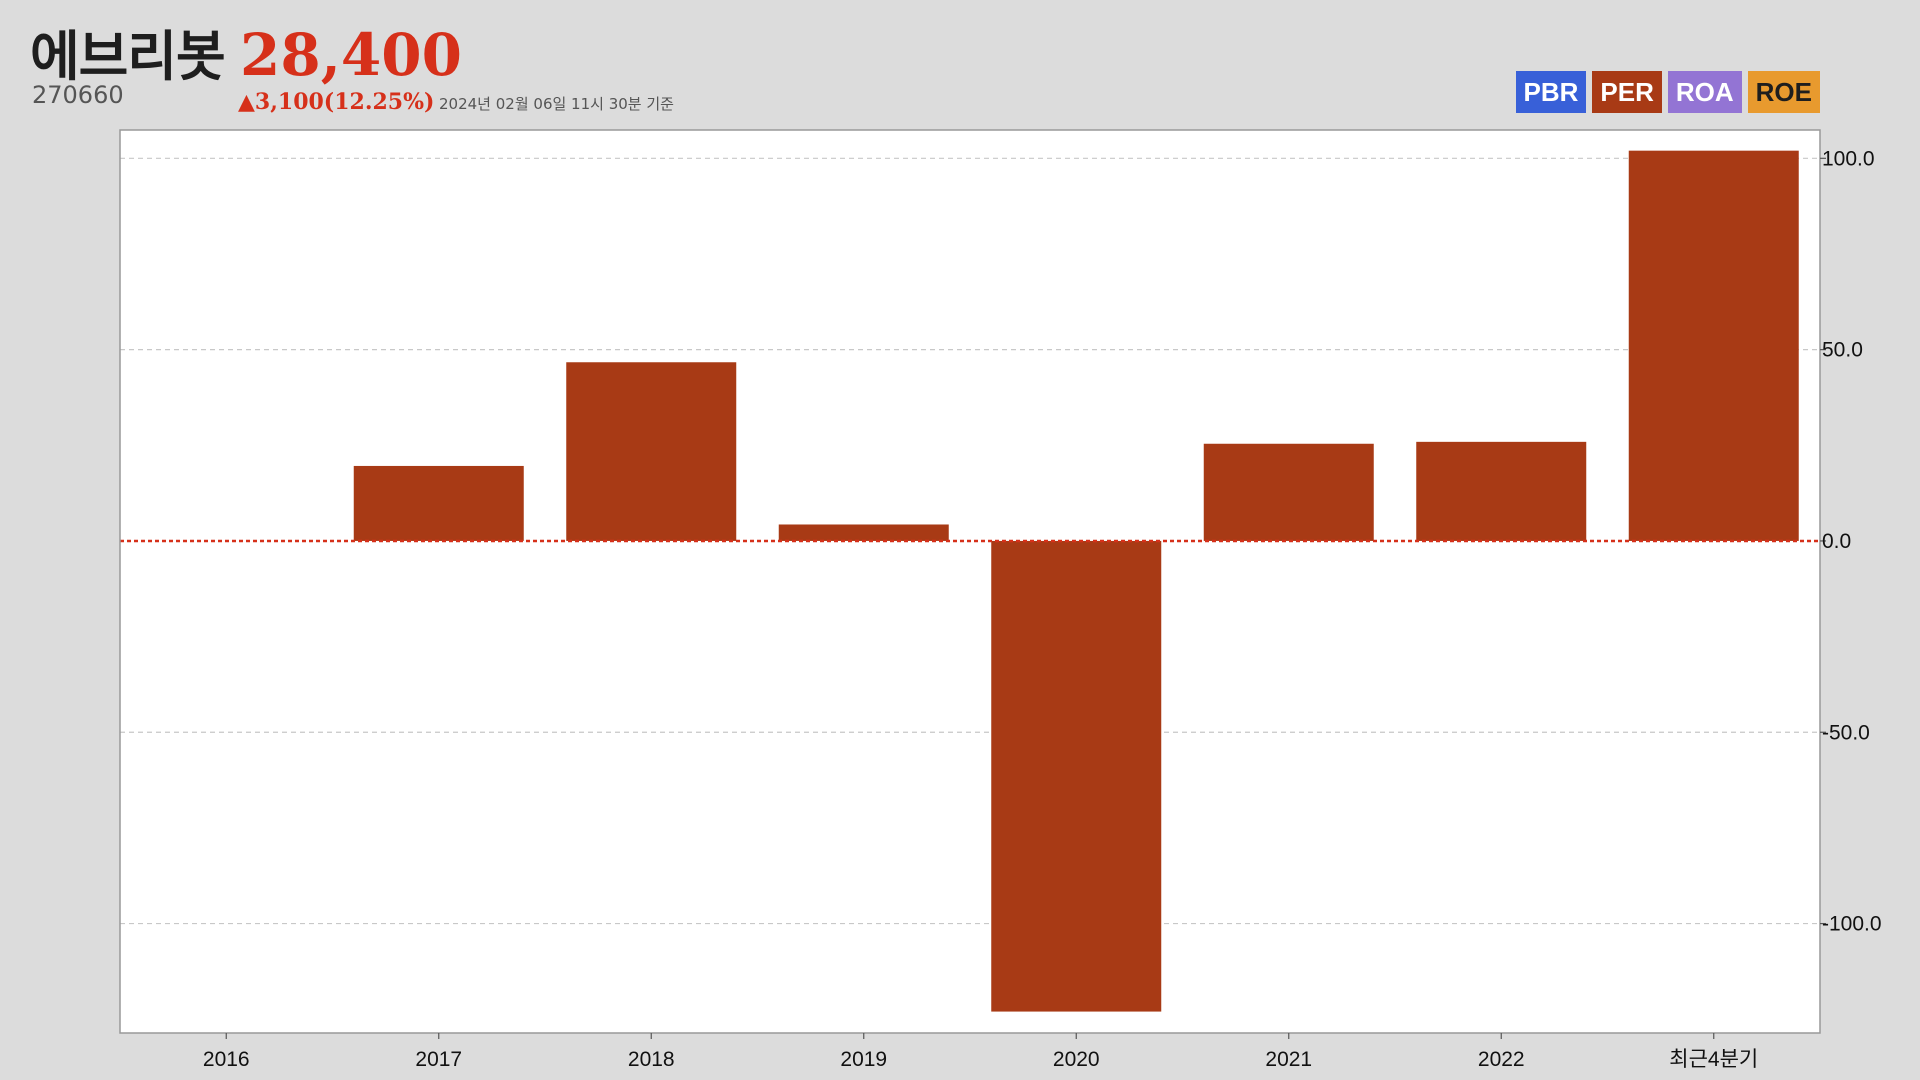 This screenshot has width=1920, height=1080. Describe the element at coordinates (1846, 732) in the screenshot. I see `y-tick-label: -50.0` at that location.